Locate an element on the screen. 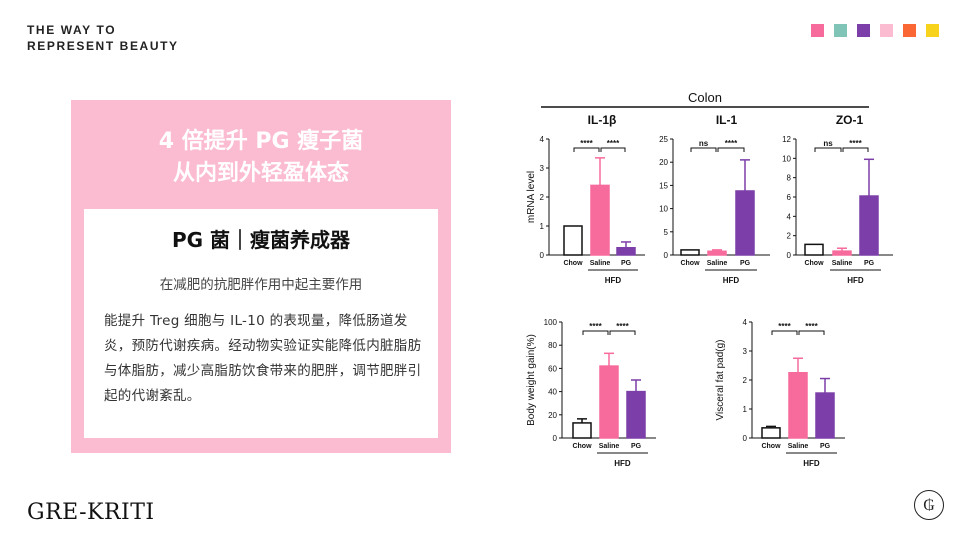  chart-title: IL-1β is located at coordinates (602, 120).